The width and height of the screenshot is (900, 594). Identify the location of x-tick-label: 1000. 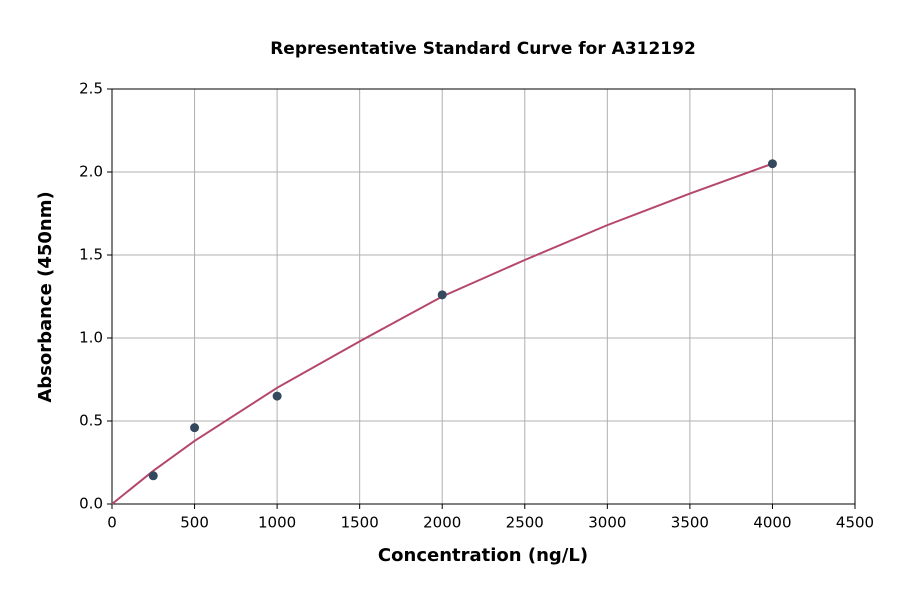
(277, 523).